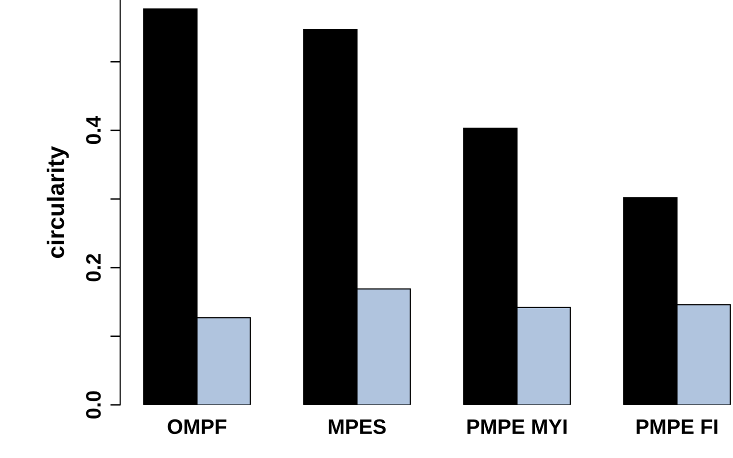 This screenshot has height=458, width=733. Describe the element at coordinates (357, 426) in the screenshot. I see `x-tick-label: MPES` at that location.